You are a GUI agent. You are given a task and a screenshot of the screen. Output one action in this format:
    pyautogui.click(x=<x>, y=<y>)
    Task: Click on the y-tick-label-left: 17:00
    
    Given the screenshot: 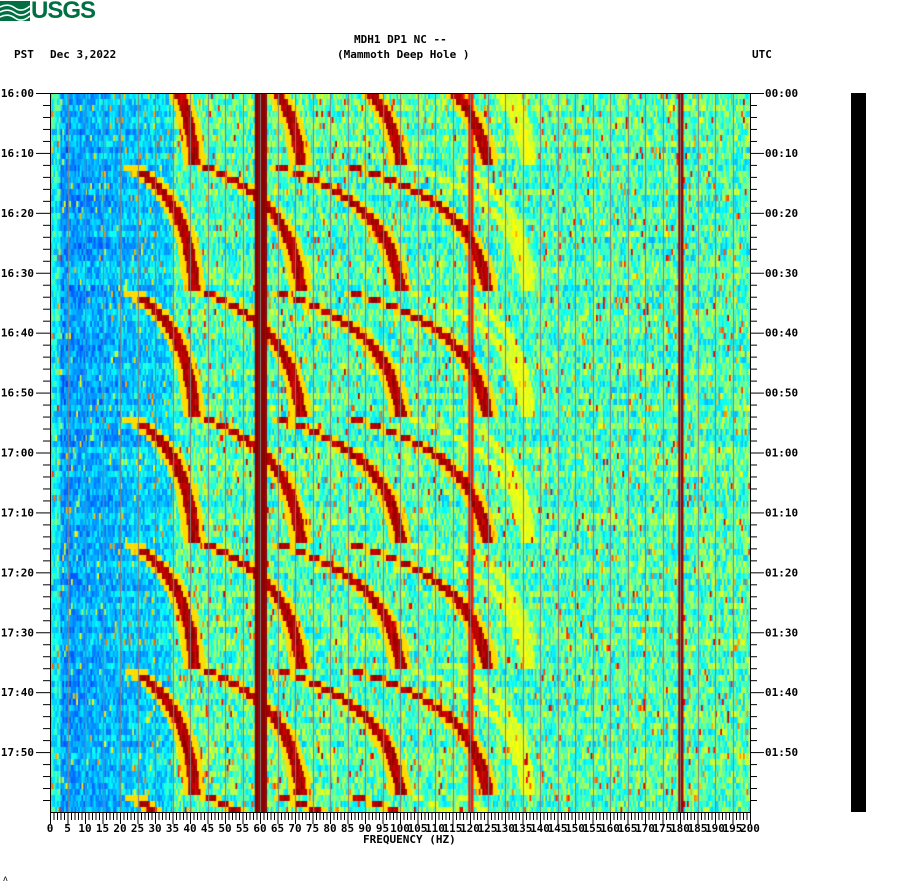 What is the action you would take?
    pyautogui.click(x=17, y=453)
    